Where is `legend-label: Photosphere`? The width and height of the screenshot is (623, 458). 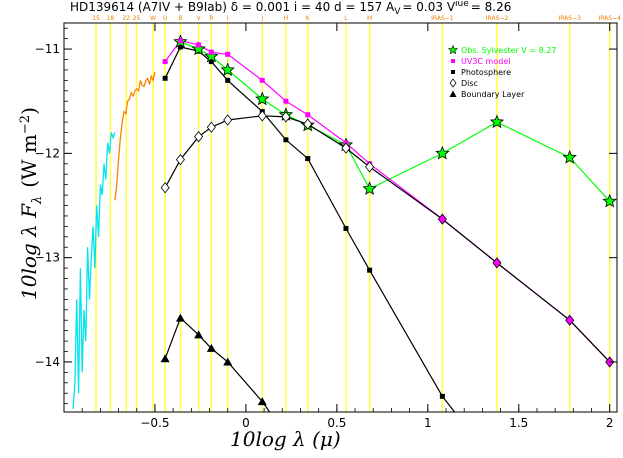 legend-label: Photosphere is located at coordinates (486, 72).